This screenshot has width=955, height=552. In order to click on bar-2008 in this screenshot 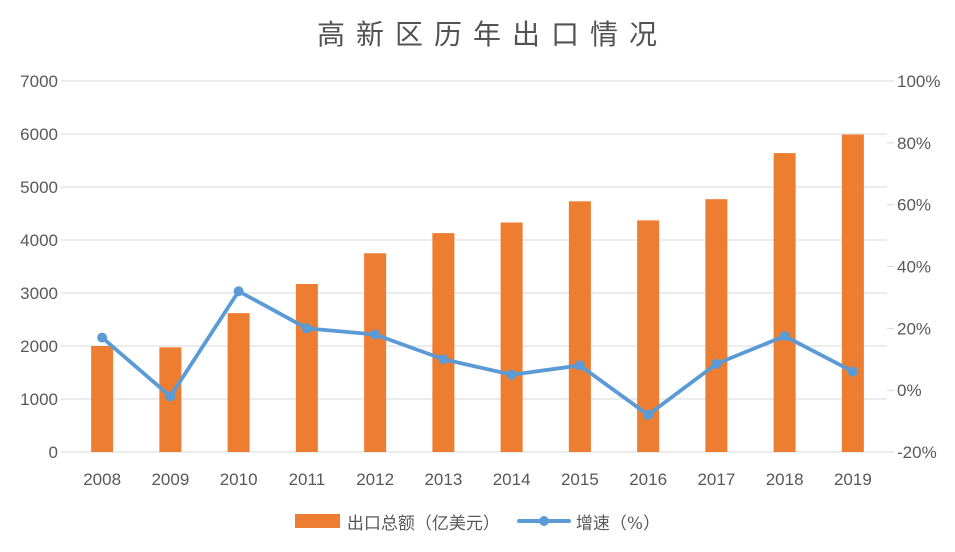, I will do `click(102, 399)`.